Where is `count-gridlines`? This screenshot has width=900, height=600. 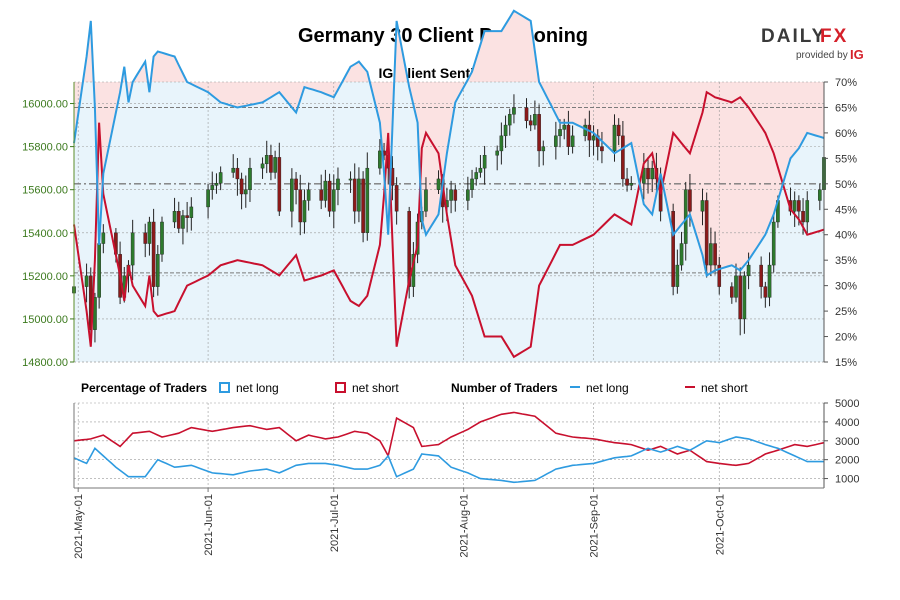 count-gridlines is located at coordinates (449, 445).